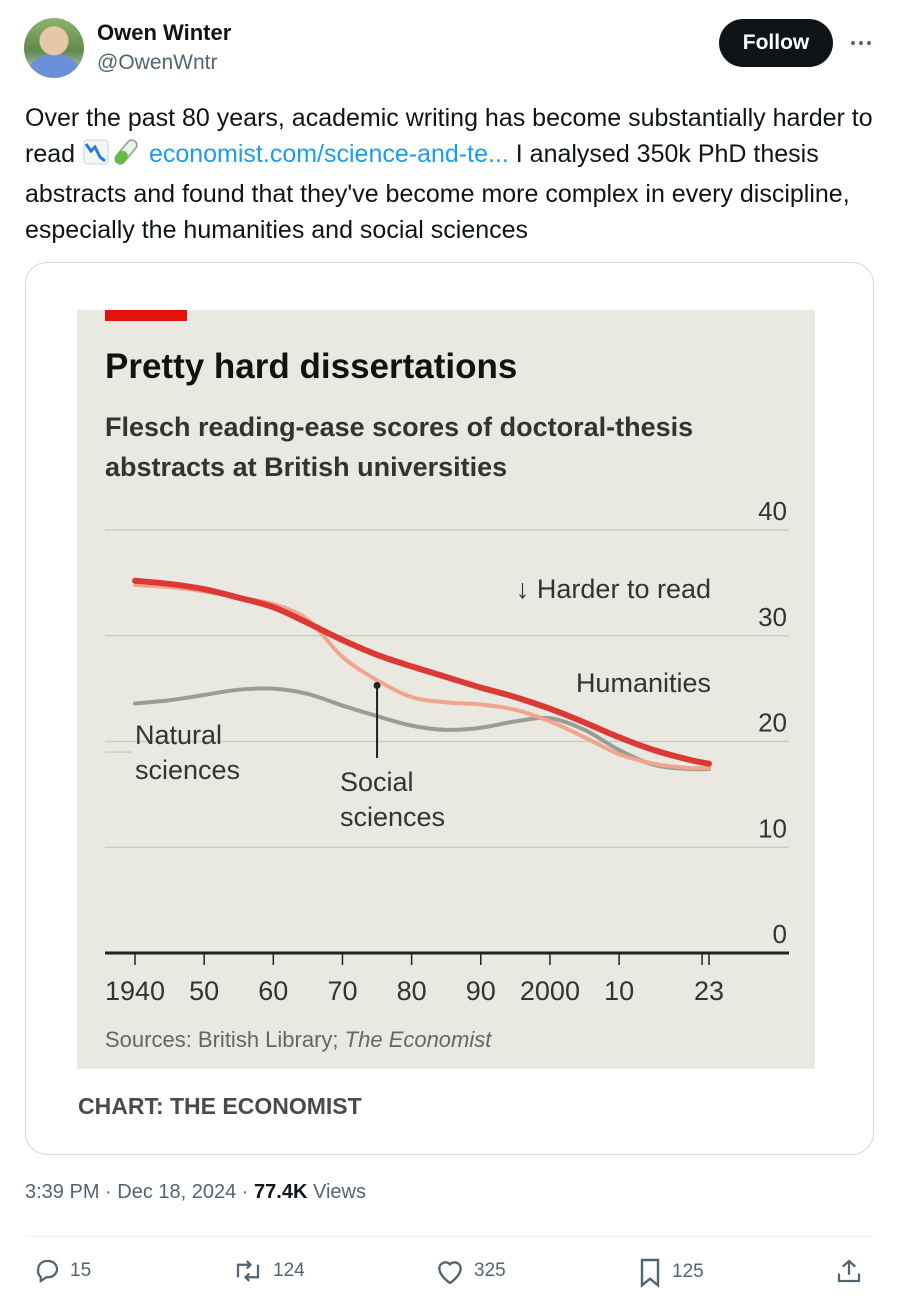 This screenshot has height=1306, width=898. I want to click on series-label-social-sciences: Social, so click(377, 782).